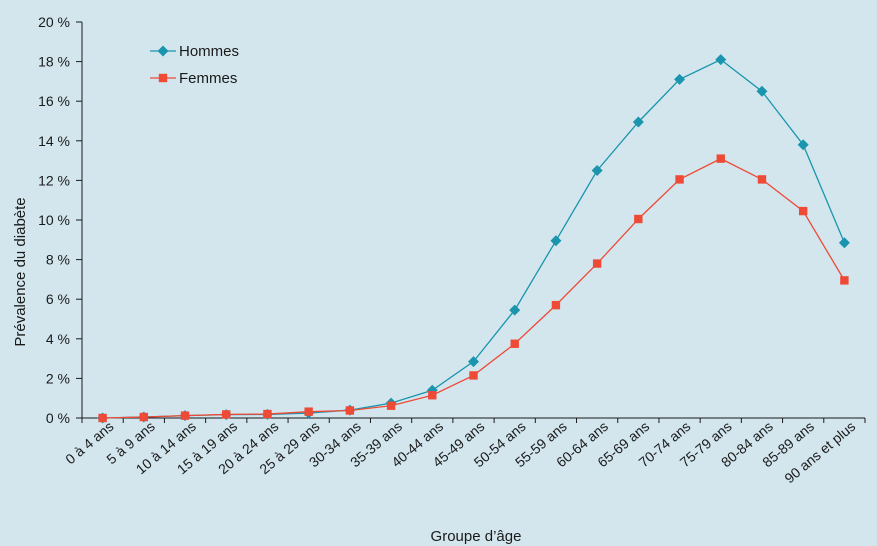  I want to click on legend-marker-square, so click(163, 78).